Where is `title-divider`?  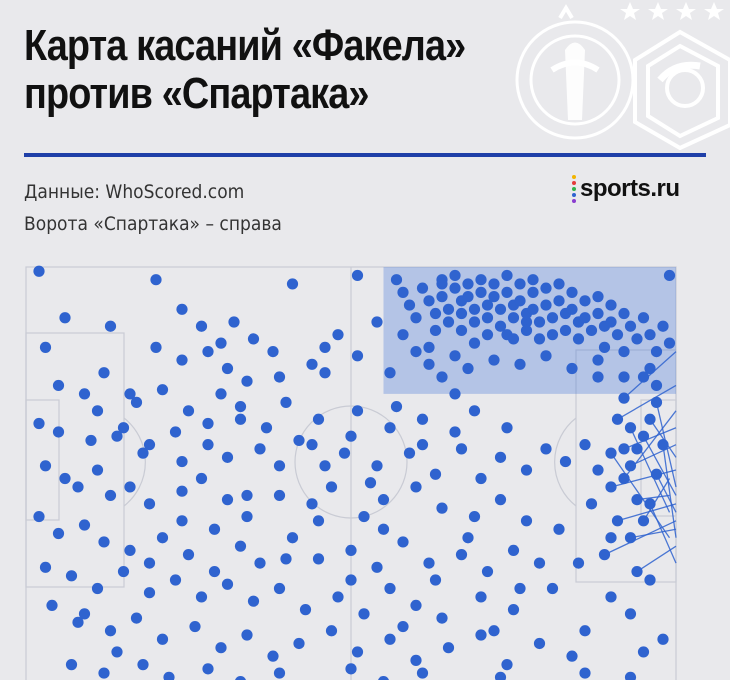
title-divider is located at coordinates (365, 155).